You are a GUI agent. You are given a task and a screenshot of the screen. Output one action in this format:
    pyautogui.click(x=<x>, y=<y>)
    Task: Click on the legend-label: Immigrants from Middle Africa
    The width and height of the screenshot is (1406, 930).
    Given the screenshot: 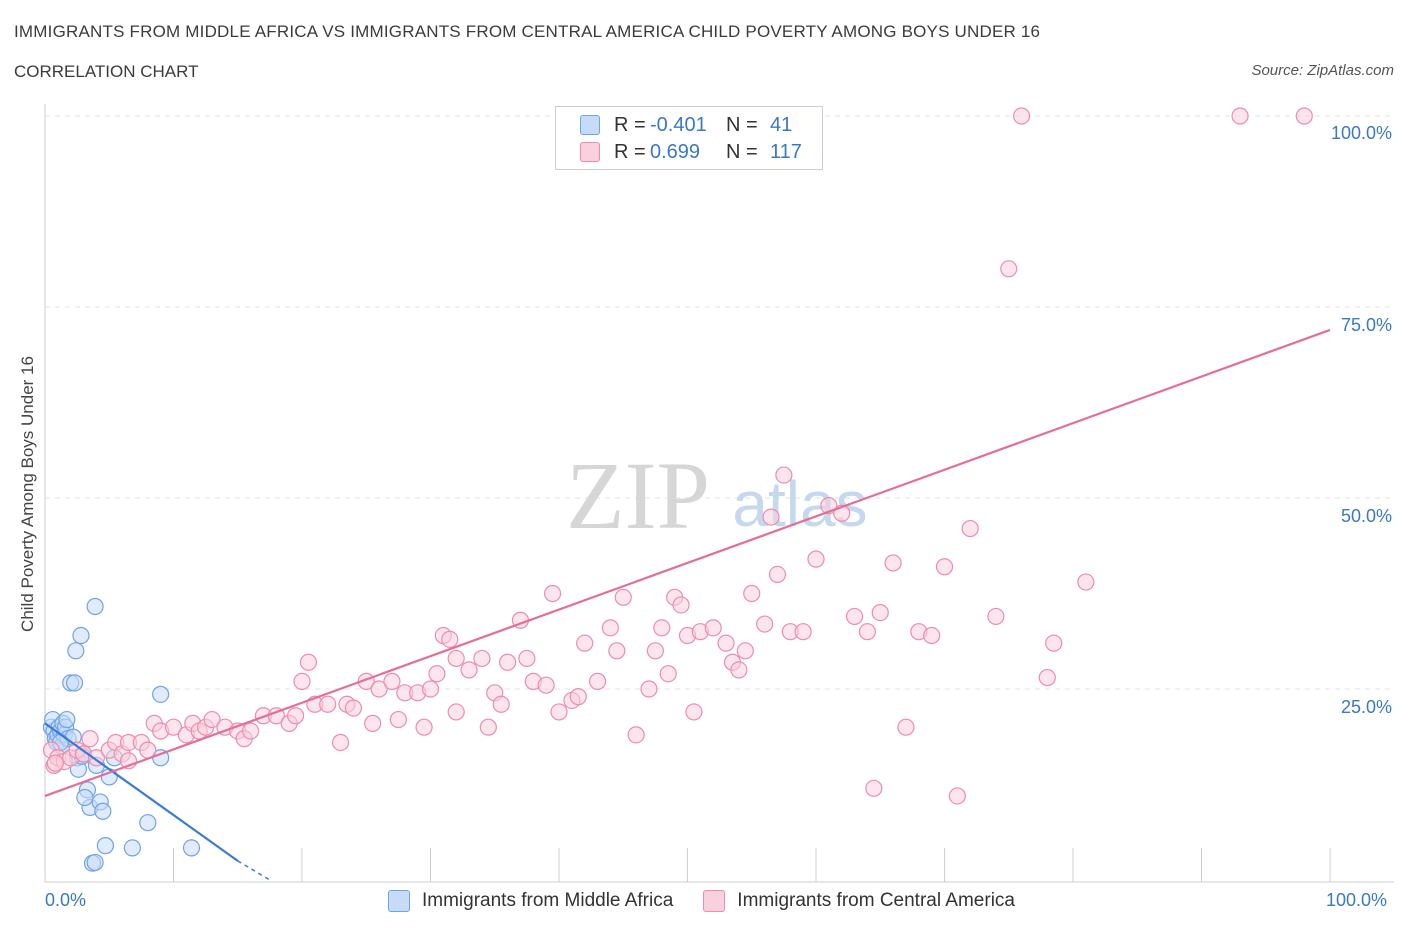 What is the action you would take?
    pyautogui.click(x=548, y=900)
    